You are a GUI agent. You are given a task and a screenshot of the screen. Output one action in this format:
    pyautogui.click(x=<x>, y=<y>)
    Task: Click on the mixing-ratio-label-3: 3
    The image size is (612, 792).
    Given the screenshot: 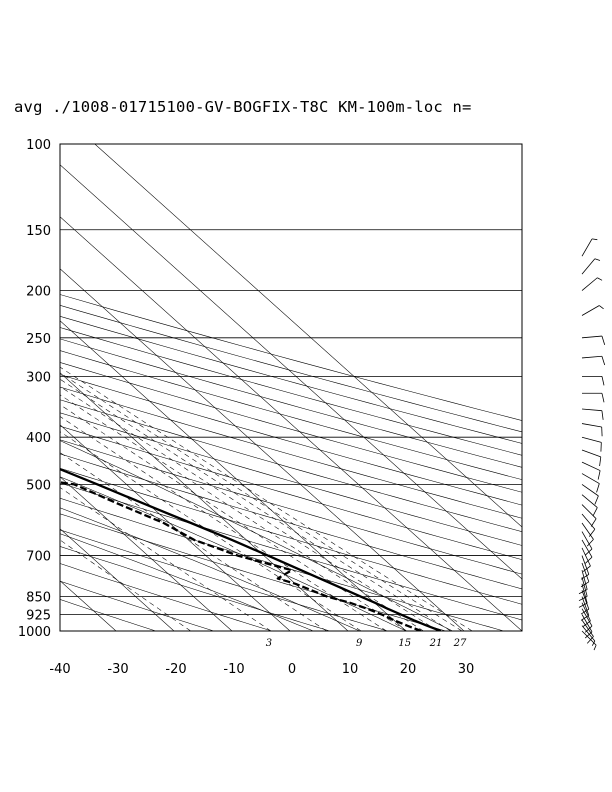 What is the action you would take?
    pyautogui.click(x=269, y=643)
    